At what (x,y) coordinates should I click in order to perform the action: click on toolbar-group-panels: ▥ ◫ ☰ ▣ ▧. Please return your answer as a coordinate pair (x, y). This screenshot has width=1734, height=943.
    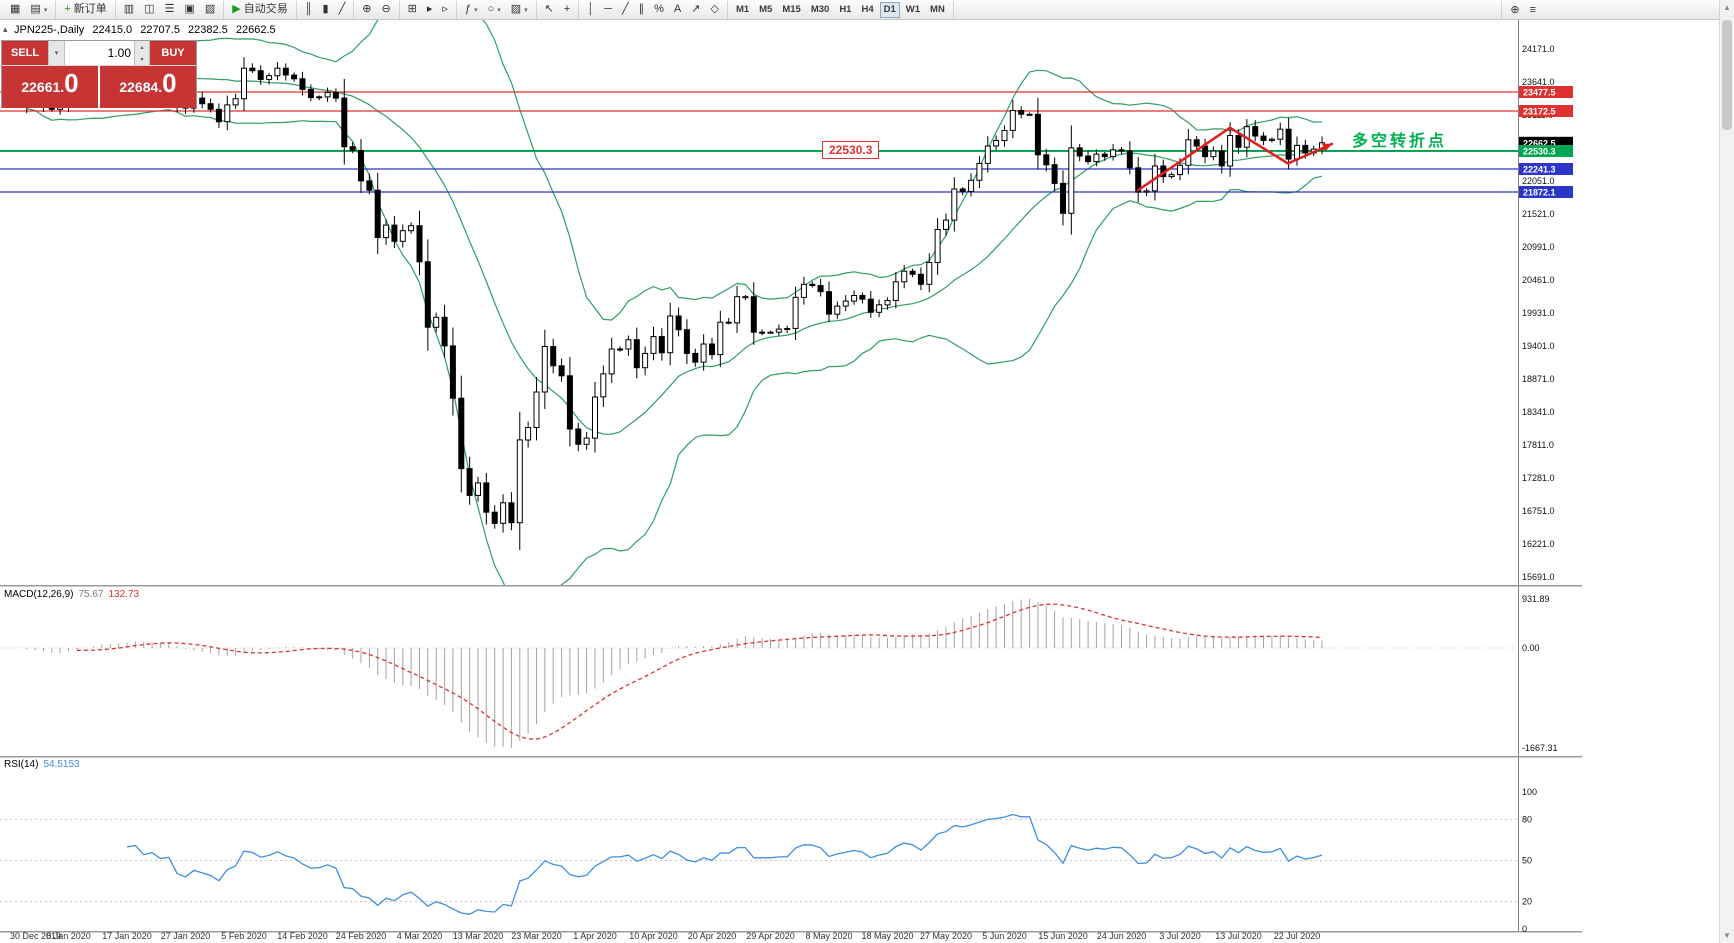
    Looking at the image, I should click on (170, 9).